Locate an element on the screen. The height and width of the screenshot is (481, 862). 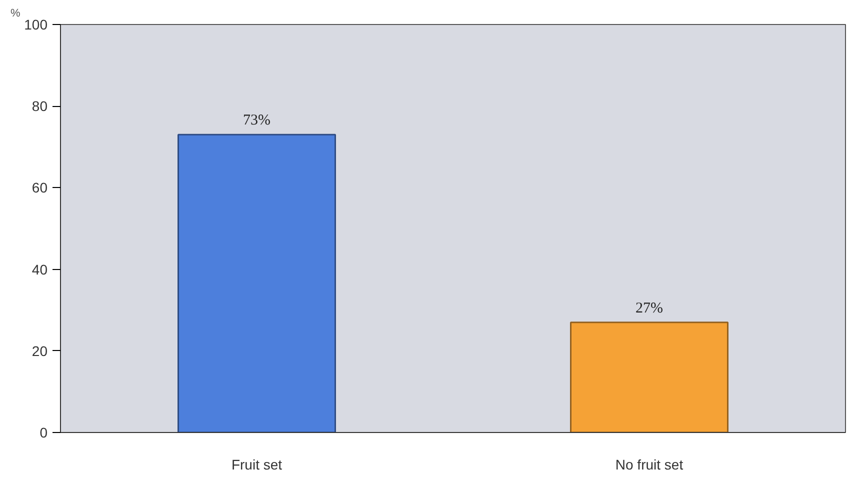
data-label: 73% is located at coordinates (256, 120).